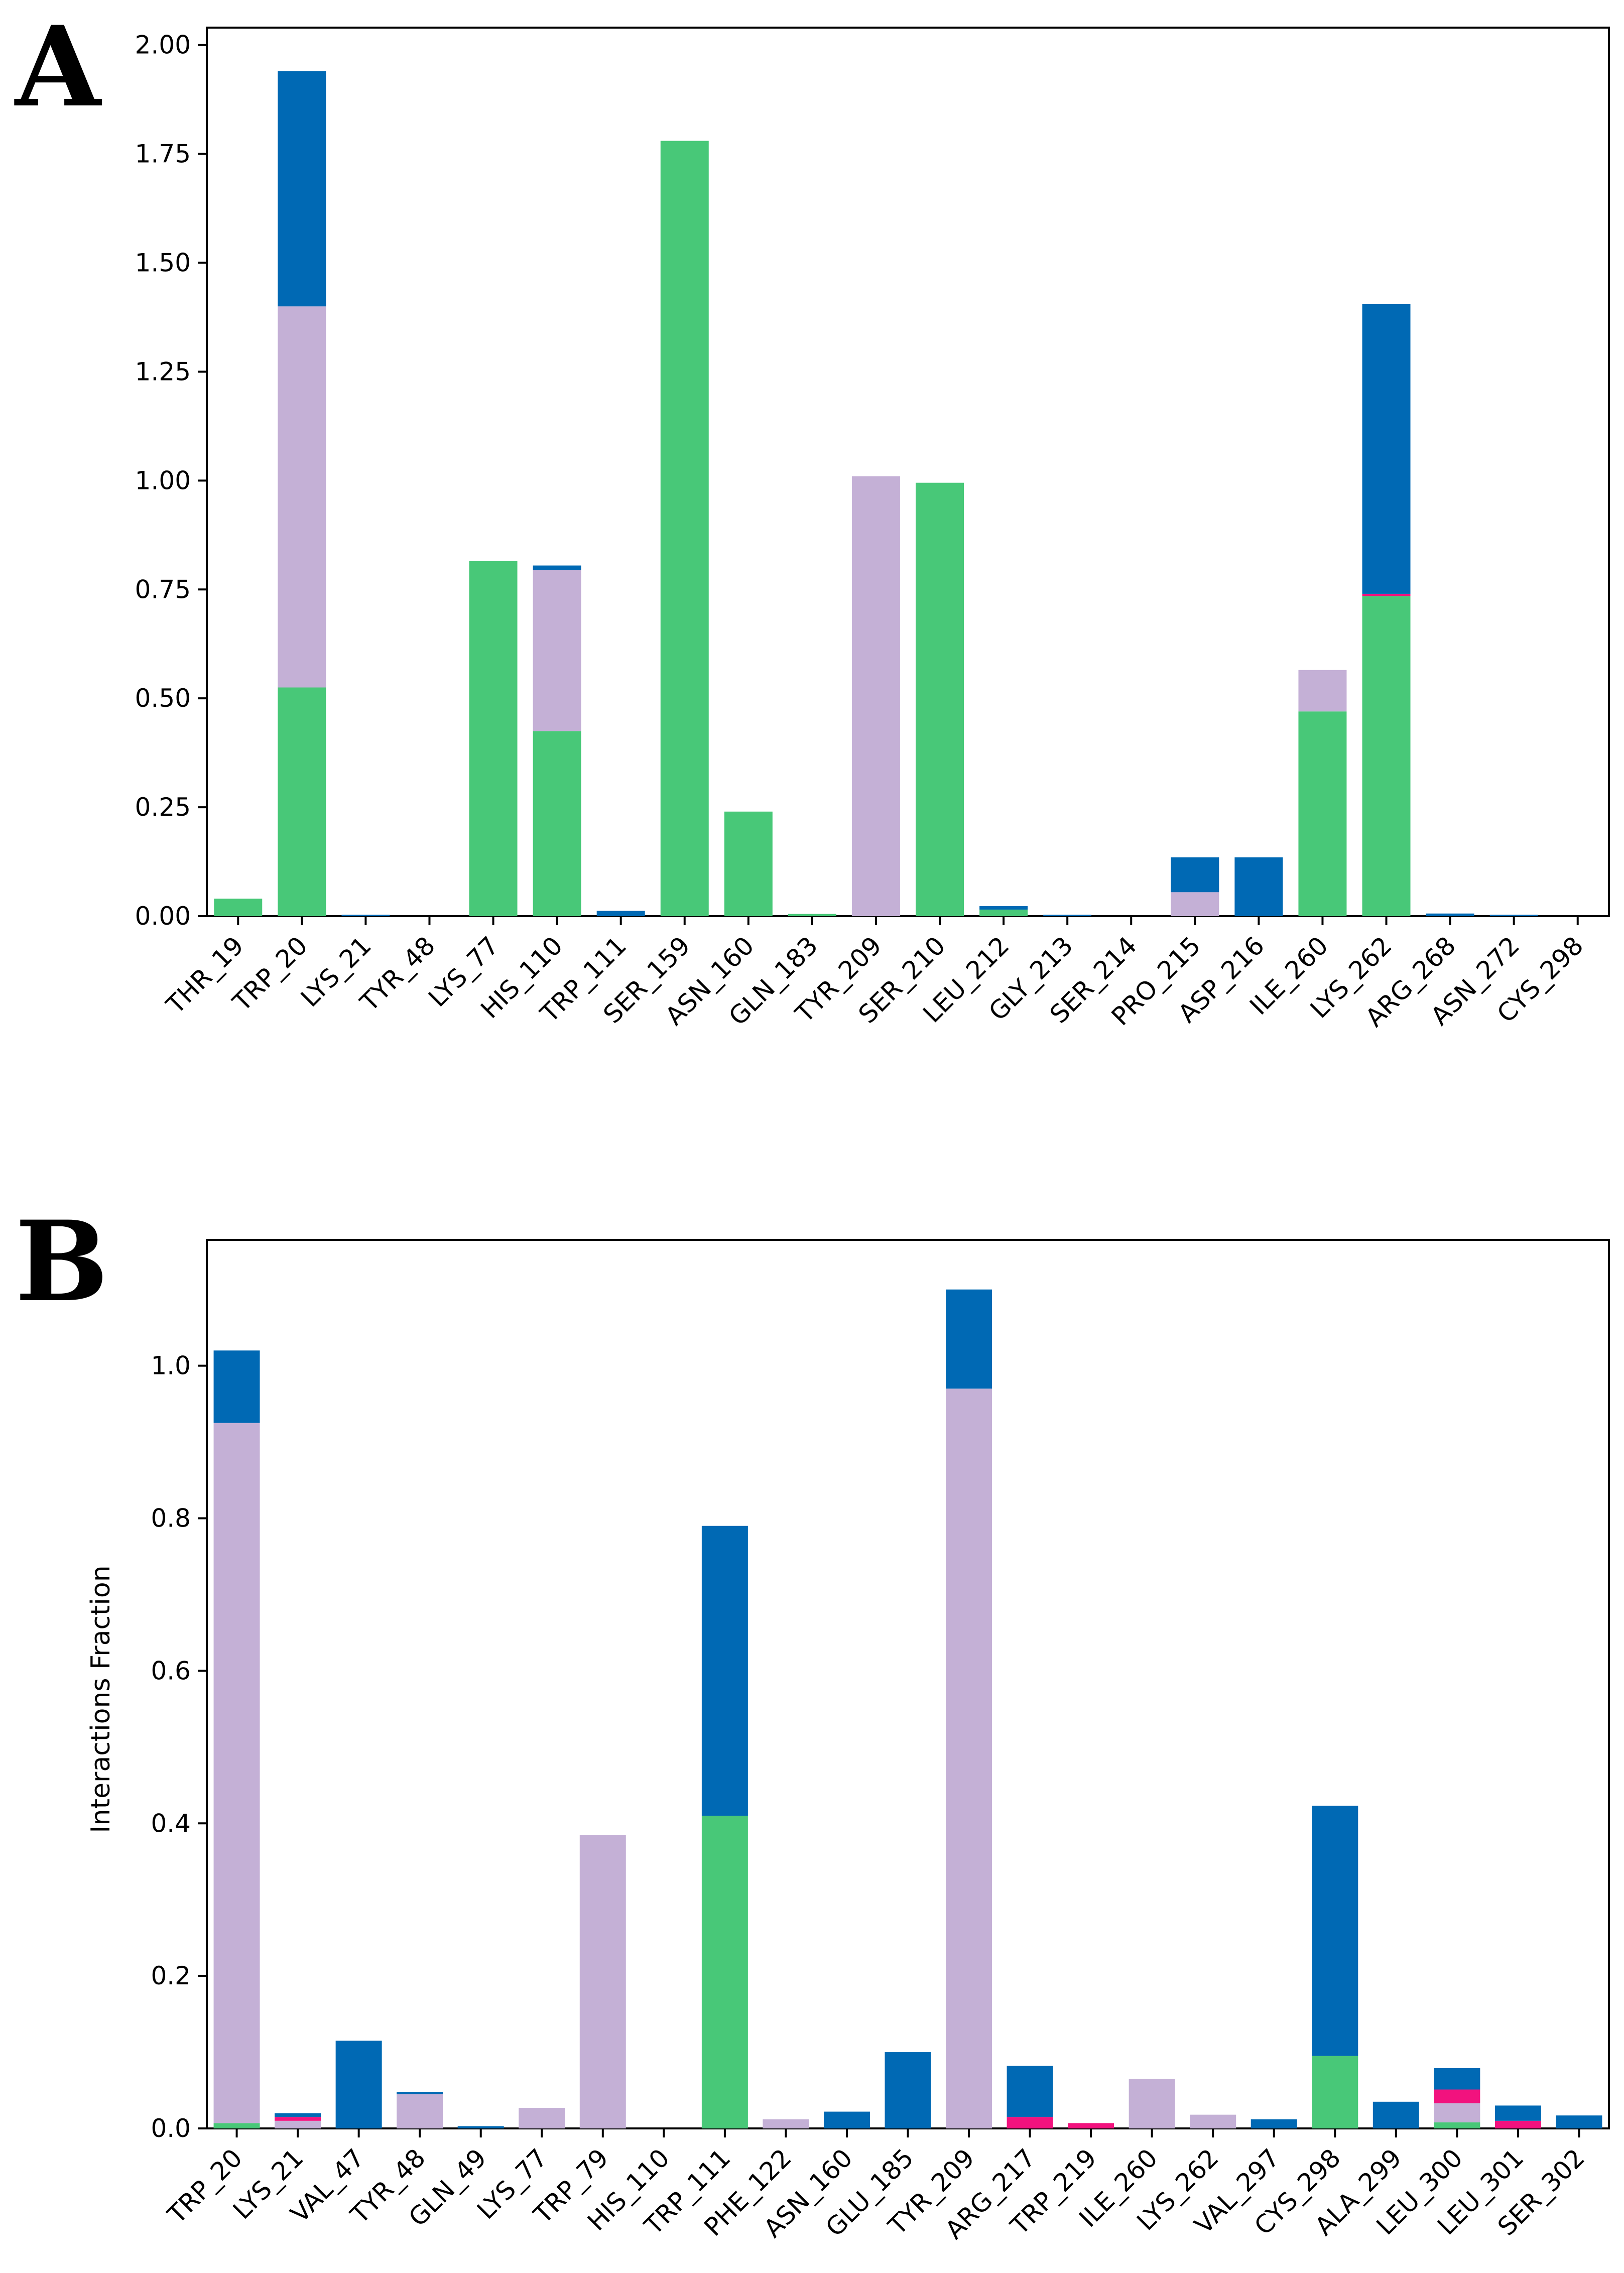 This screenshot has width=1624, height=2273. What do you see at coordinates (163, 372) in the screenshot?
I see `y-tick-label: 1.25` at bounding box center [163, 372].